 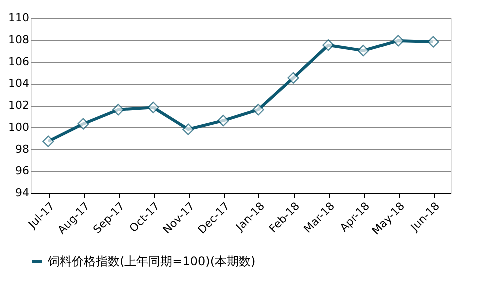 I want to click on legend-label: 饲料价格指数(上年同期=100)(本期数), so click(x=151, y=261).